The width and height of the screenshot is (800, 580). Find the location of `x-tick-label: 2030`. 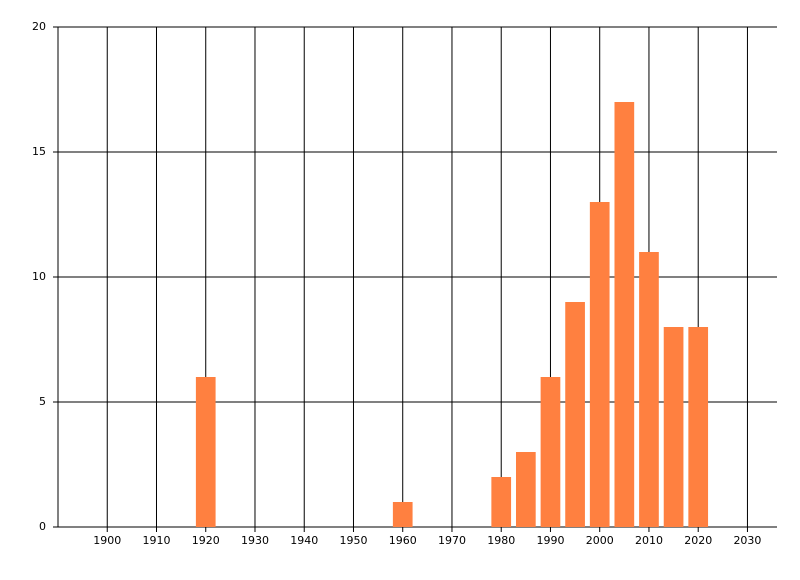

x-tick-label: 2030 is located at coordinates (747, 540).